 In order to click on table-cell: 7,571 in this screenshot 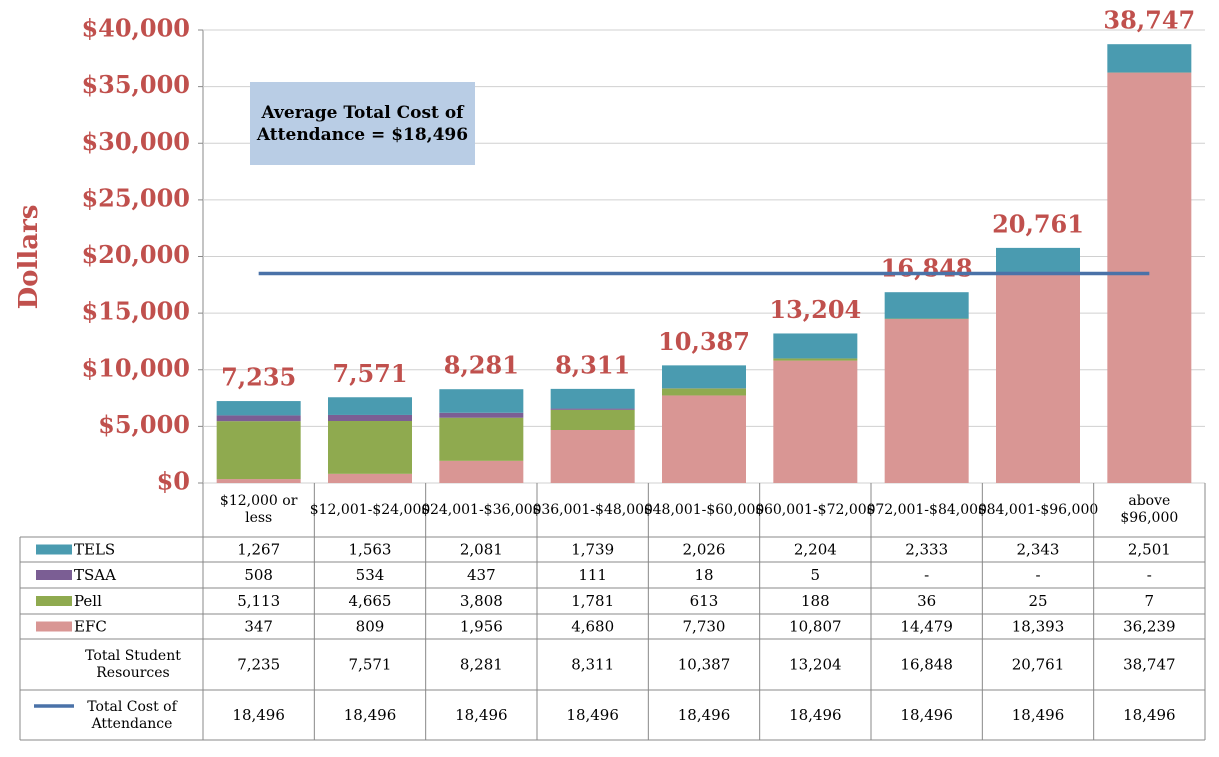, I will do `click(370, 665)`.